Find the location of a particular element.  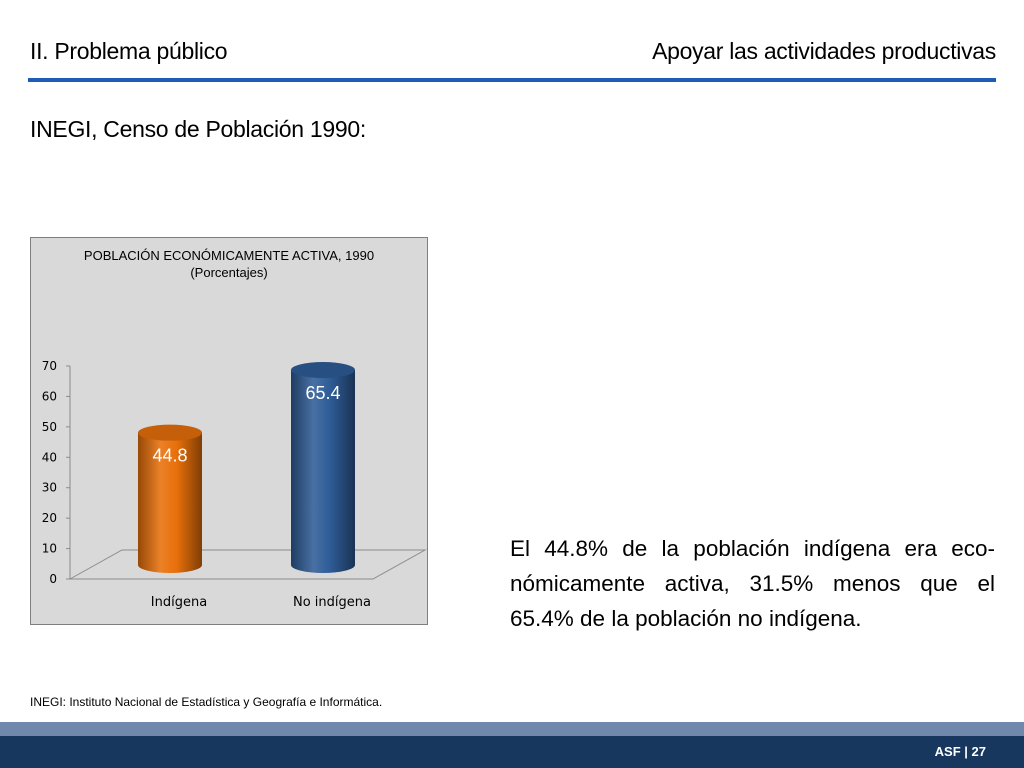

data-label: 65.4 is located at coordinates (322, 393).